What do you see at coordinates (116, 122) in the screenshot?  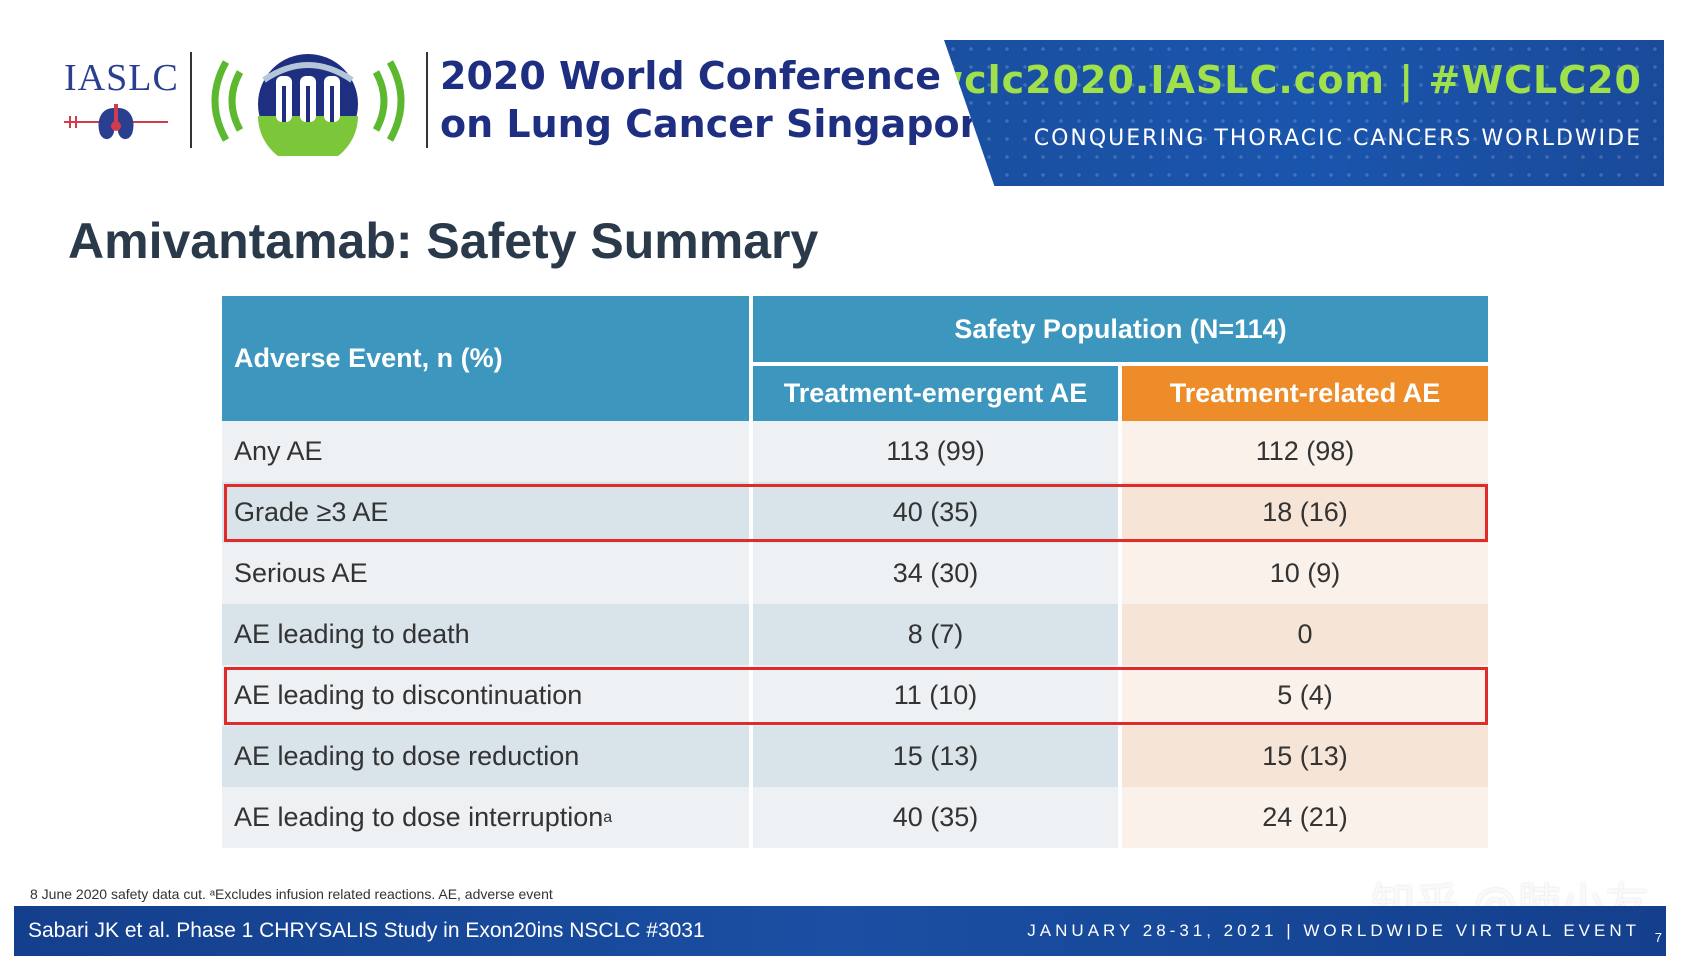 I see `lungs-icon` at bounding box center [116, 122].